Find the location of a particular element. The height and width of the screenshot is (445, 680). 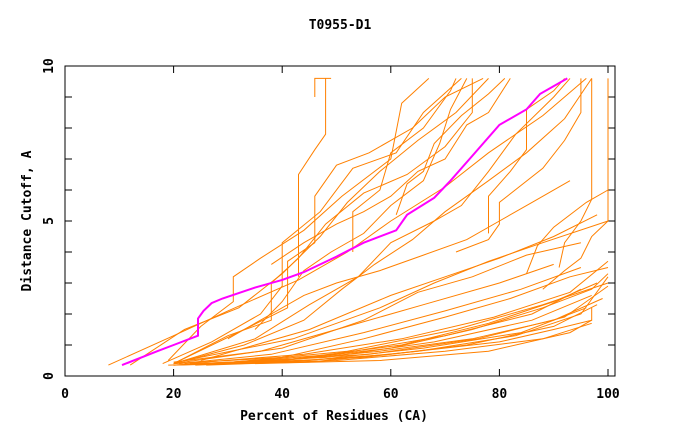

x-tick-label: 20 is located at coordinates (174, 394).